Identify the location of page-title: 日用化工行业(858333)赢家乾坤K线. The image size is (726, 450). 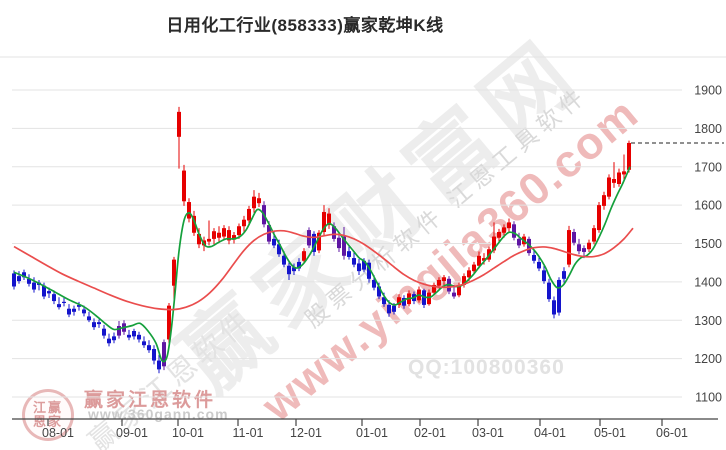
(305, 25).